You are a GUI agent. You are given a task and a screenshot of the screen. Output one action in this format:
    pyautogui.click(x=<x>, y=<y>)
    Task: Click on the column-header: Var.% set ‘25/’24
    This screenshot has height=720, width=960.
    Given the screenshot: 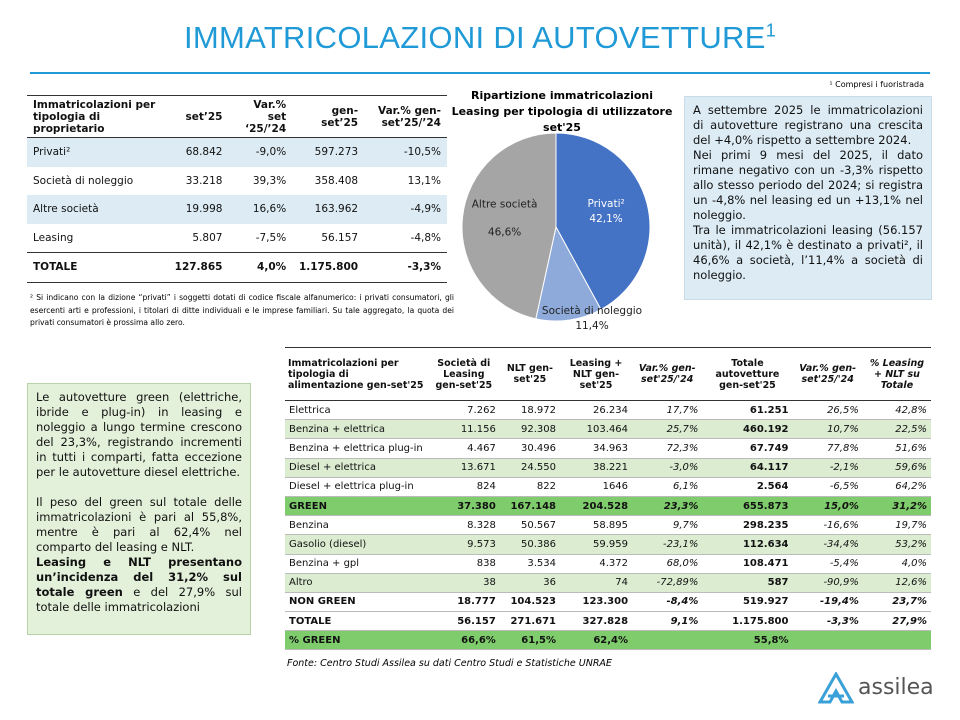 What is the action you would take?
    pyautogui.click(x=260, y=116)
    